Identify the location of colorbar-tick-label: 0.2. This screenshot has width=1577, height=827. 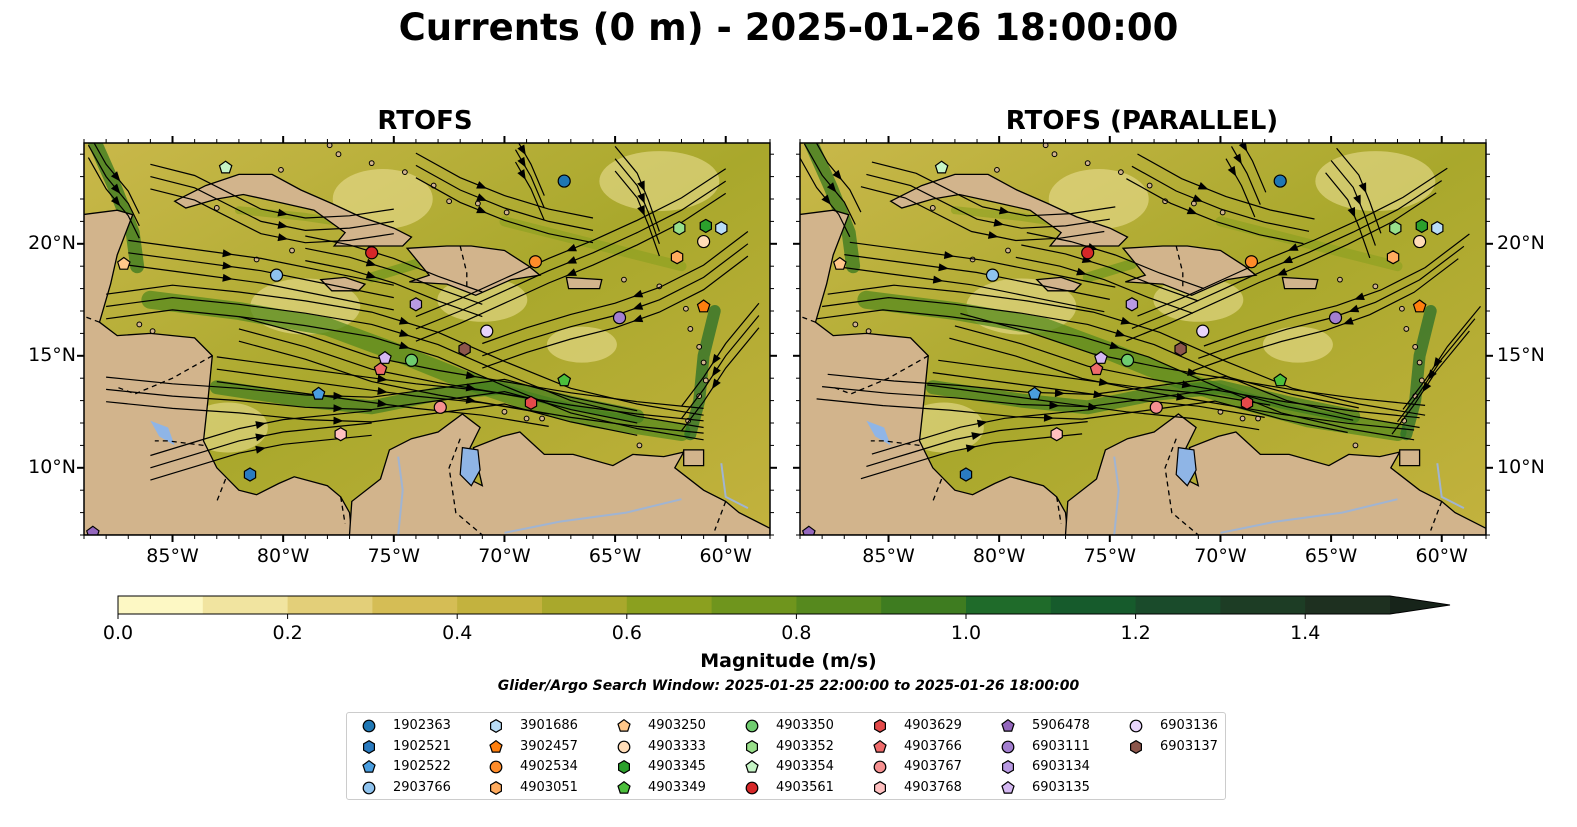
(287, 633).